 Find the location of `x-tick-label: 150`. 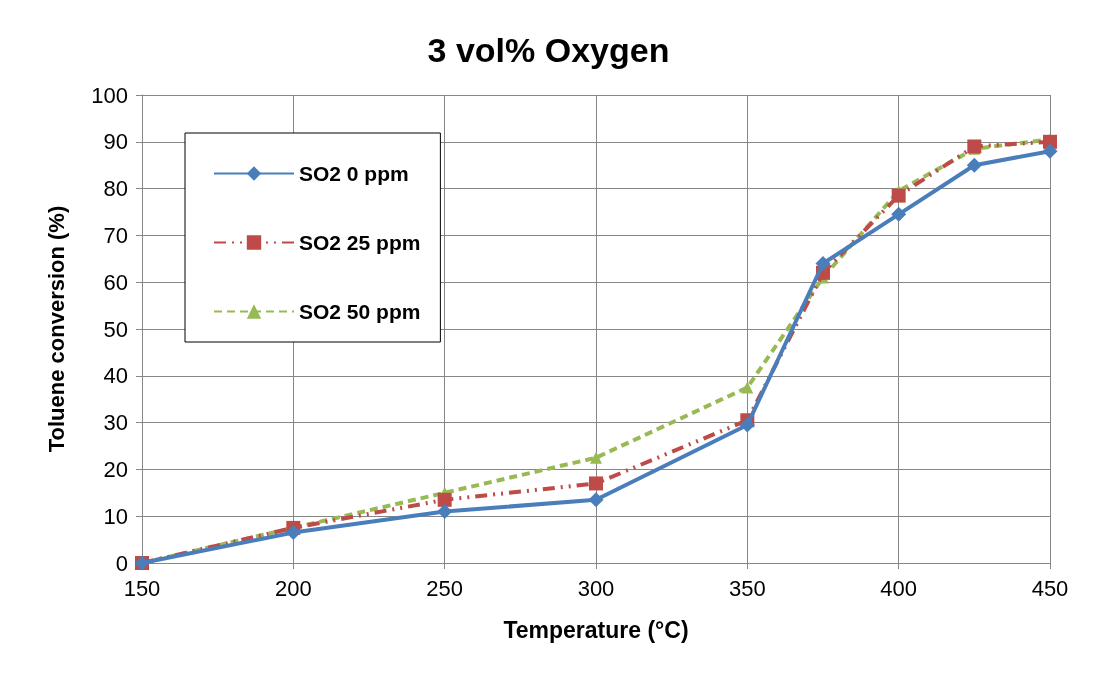

x-tick-label: 150 is located at coordinates (142, 588).